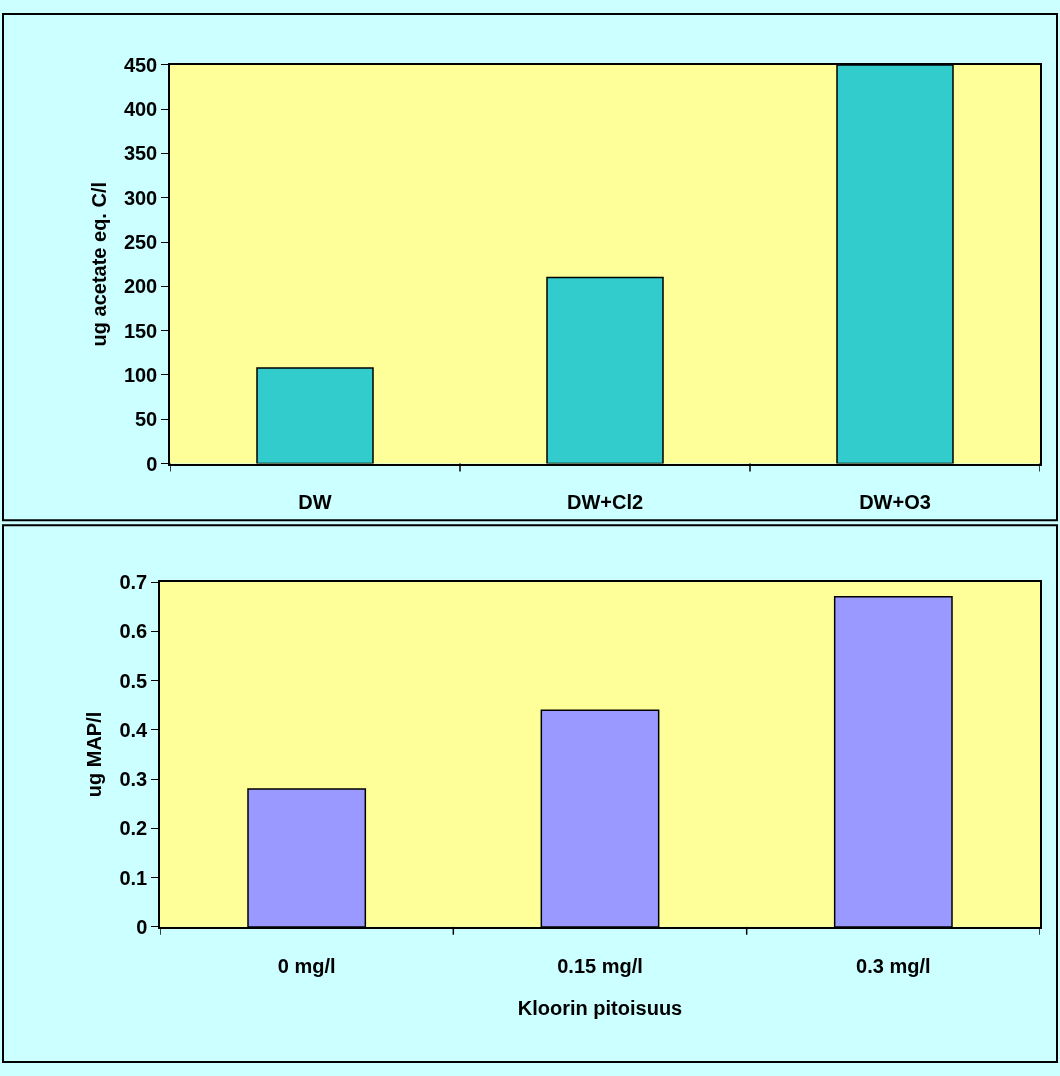 The width and height of the screenshot is (1060, 1076). I want to click on y-tick-label: 200, so click(140, 286).